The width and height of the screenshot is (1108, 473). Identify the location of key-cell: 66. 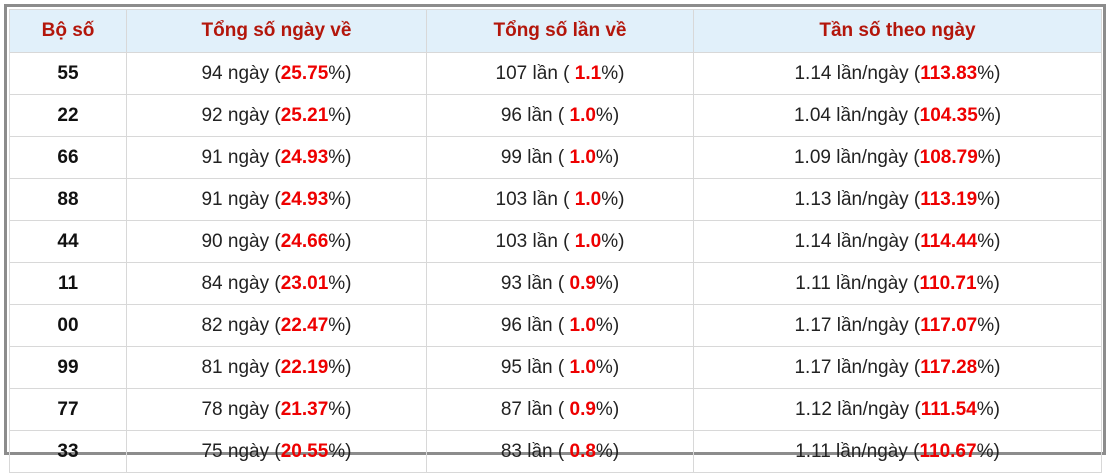
(68, 157).